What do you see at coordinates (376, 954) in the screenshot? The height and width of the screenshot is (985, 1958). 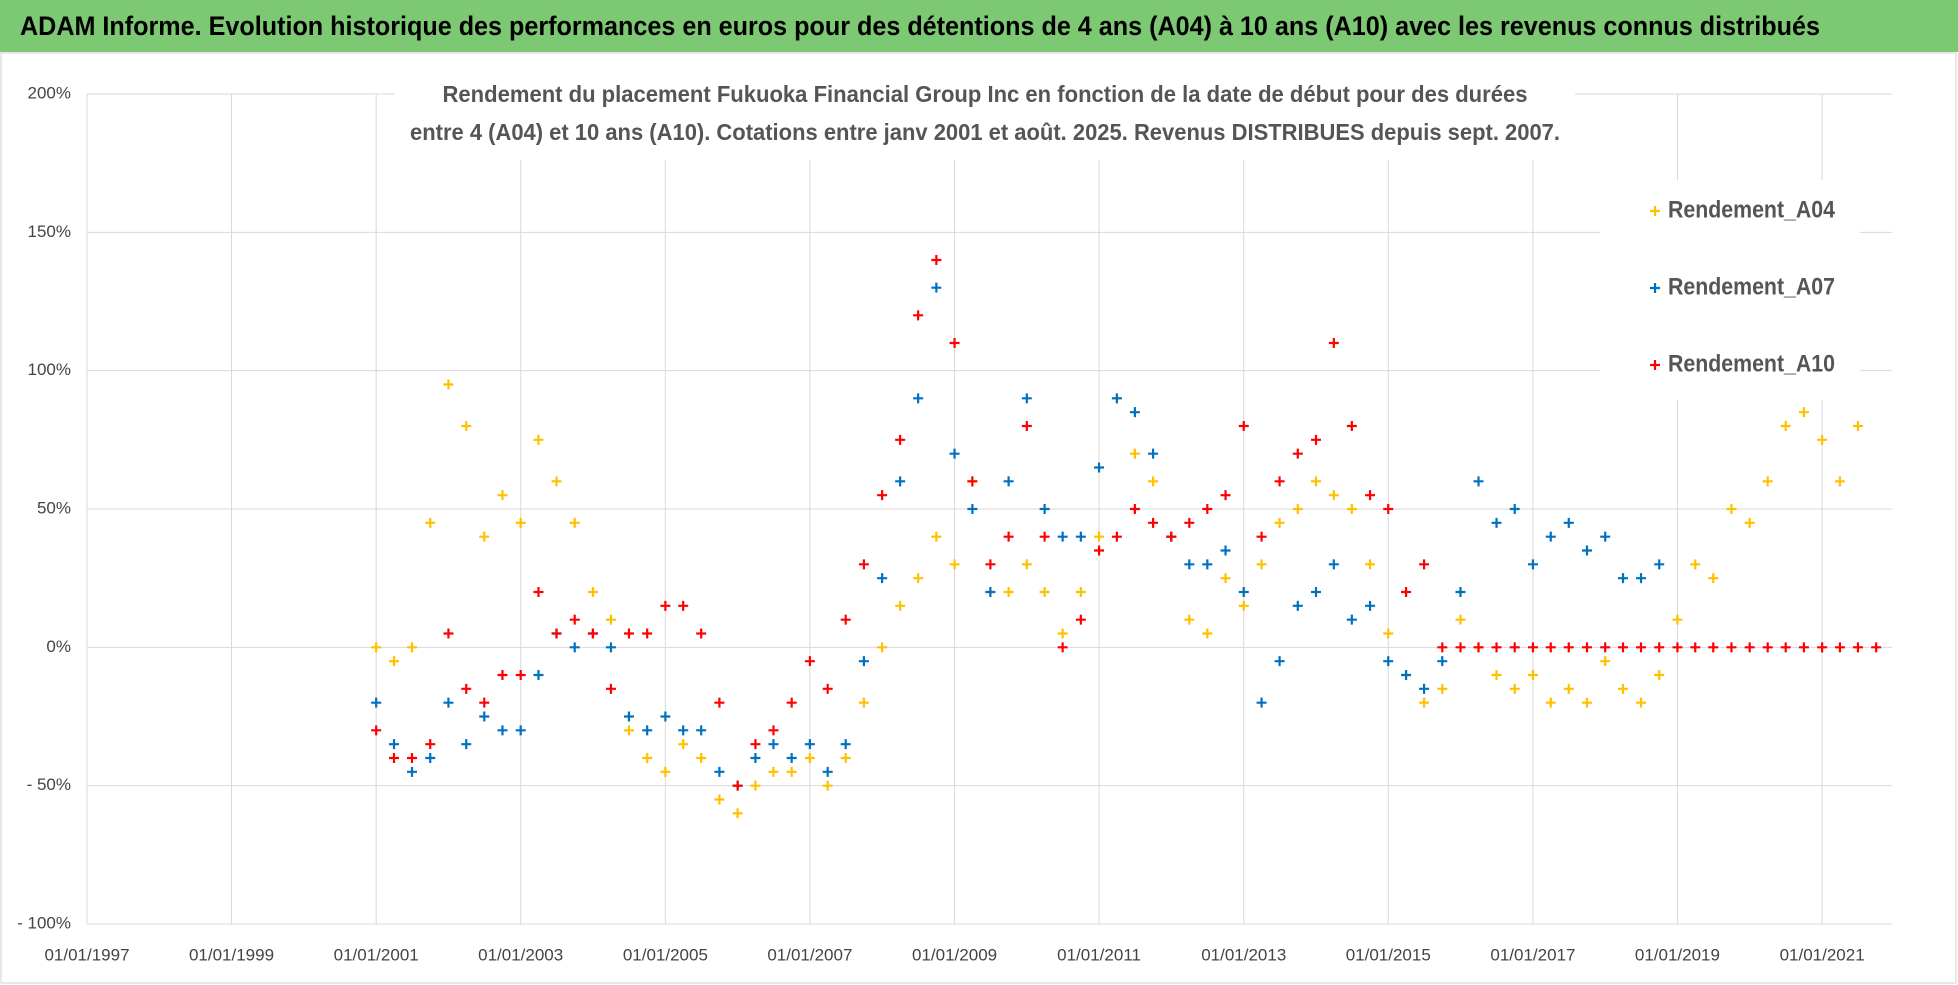 I see `x-tick-label: 01/01/2001` at bounding box center [376, 954].